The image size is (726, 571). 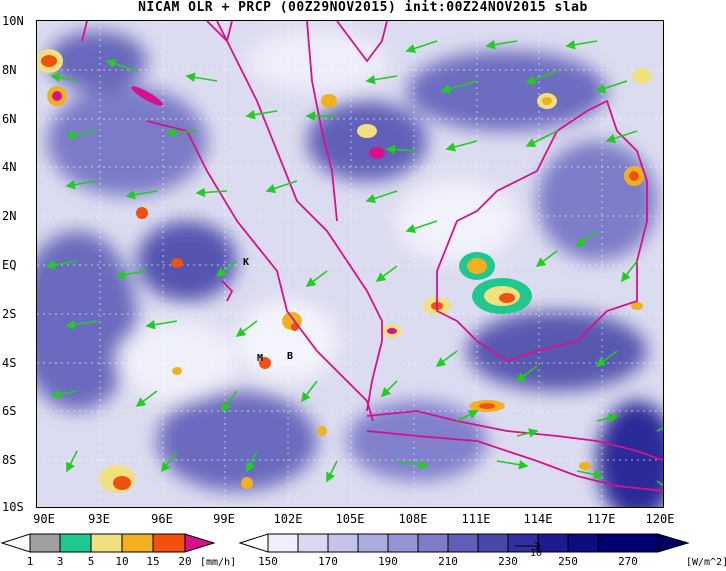 I want to click on precip-tick: 5, so click(x=91, y=561).